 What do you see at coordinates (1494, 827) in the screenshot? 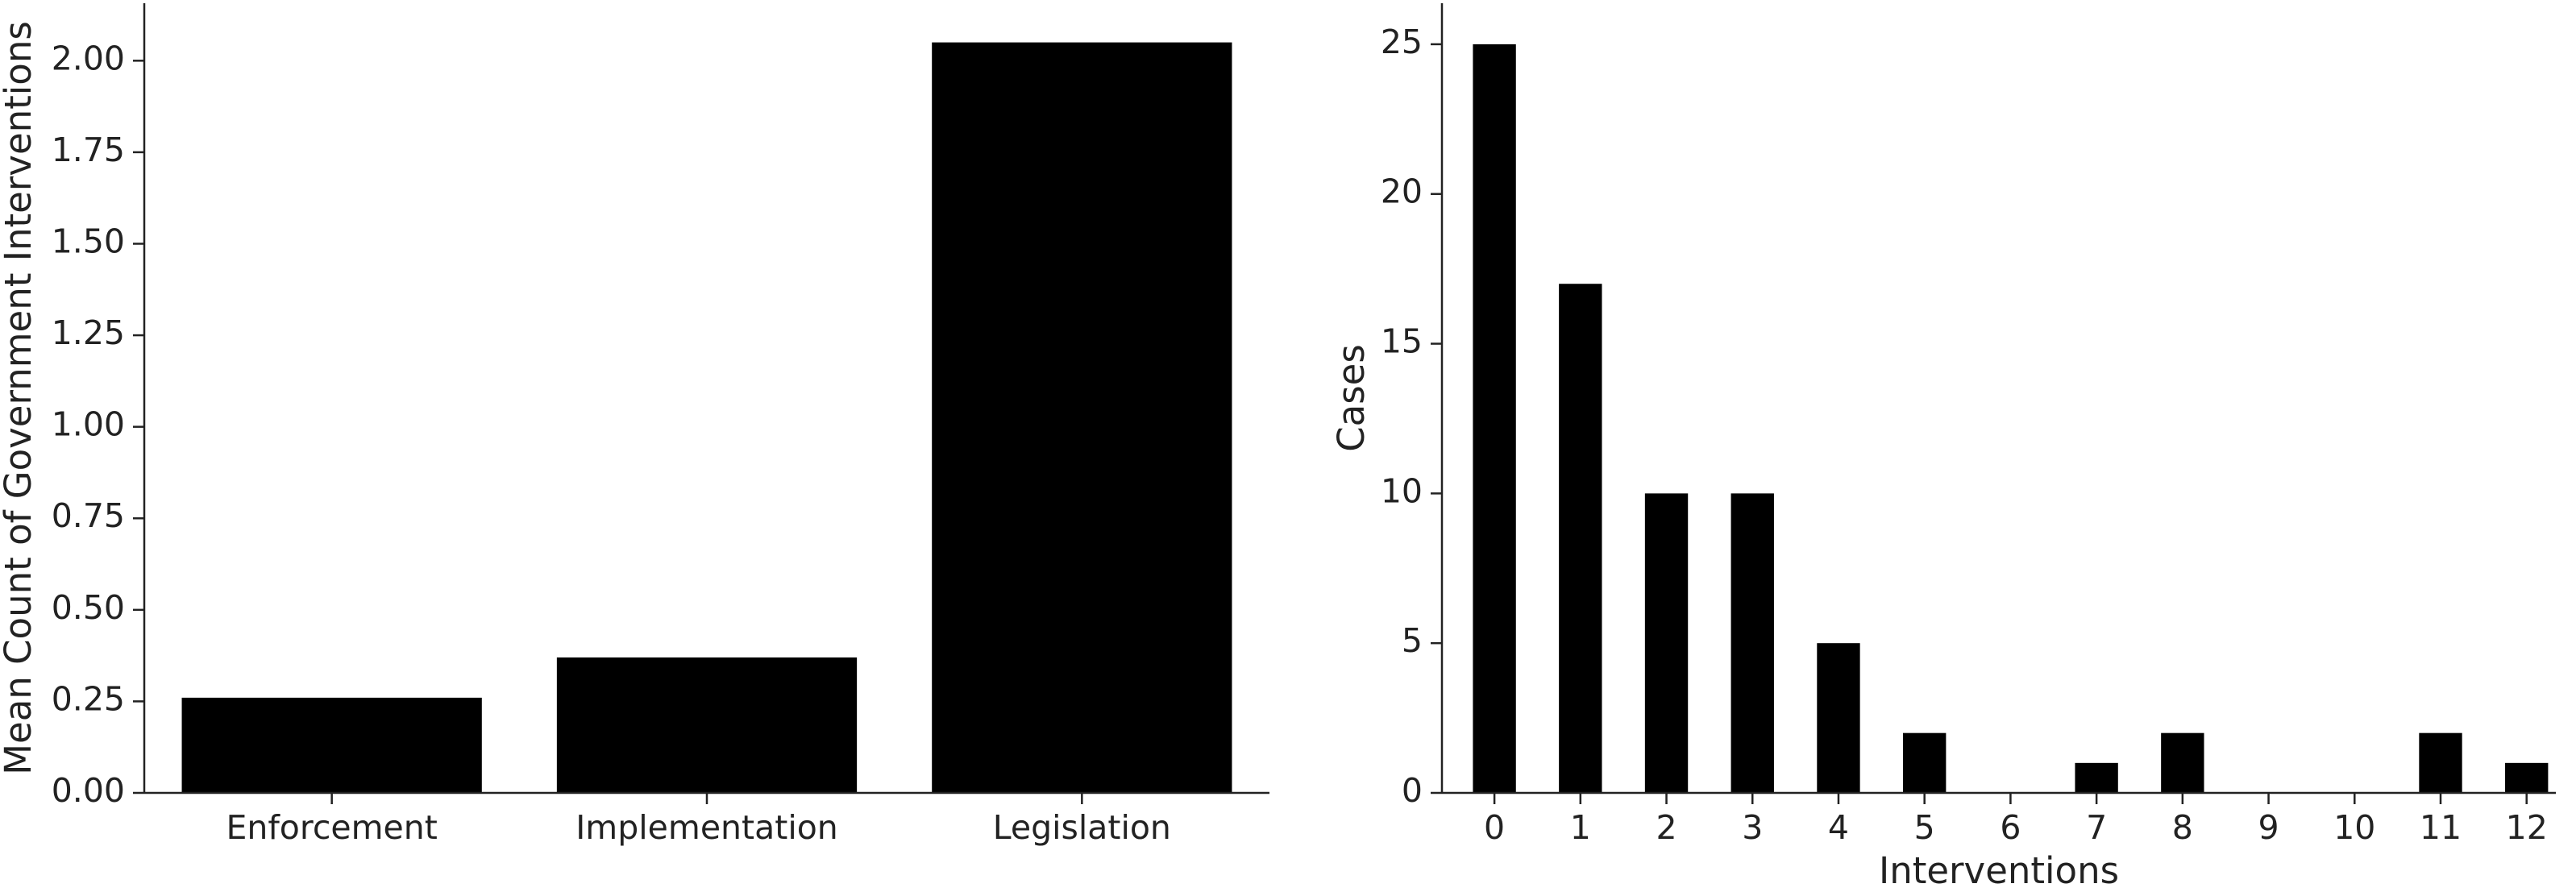
I see `x-tick-label: 0` at bounding box center [1494, 827].